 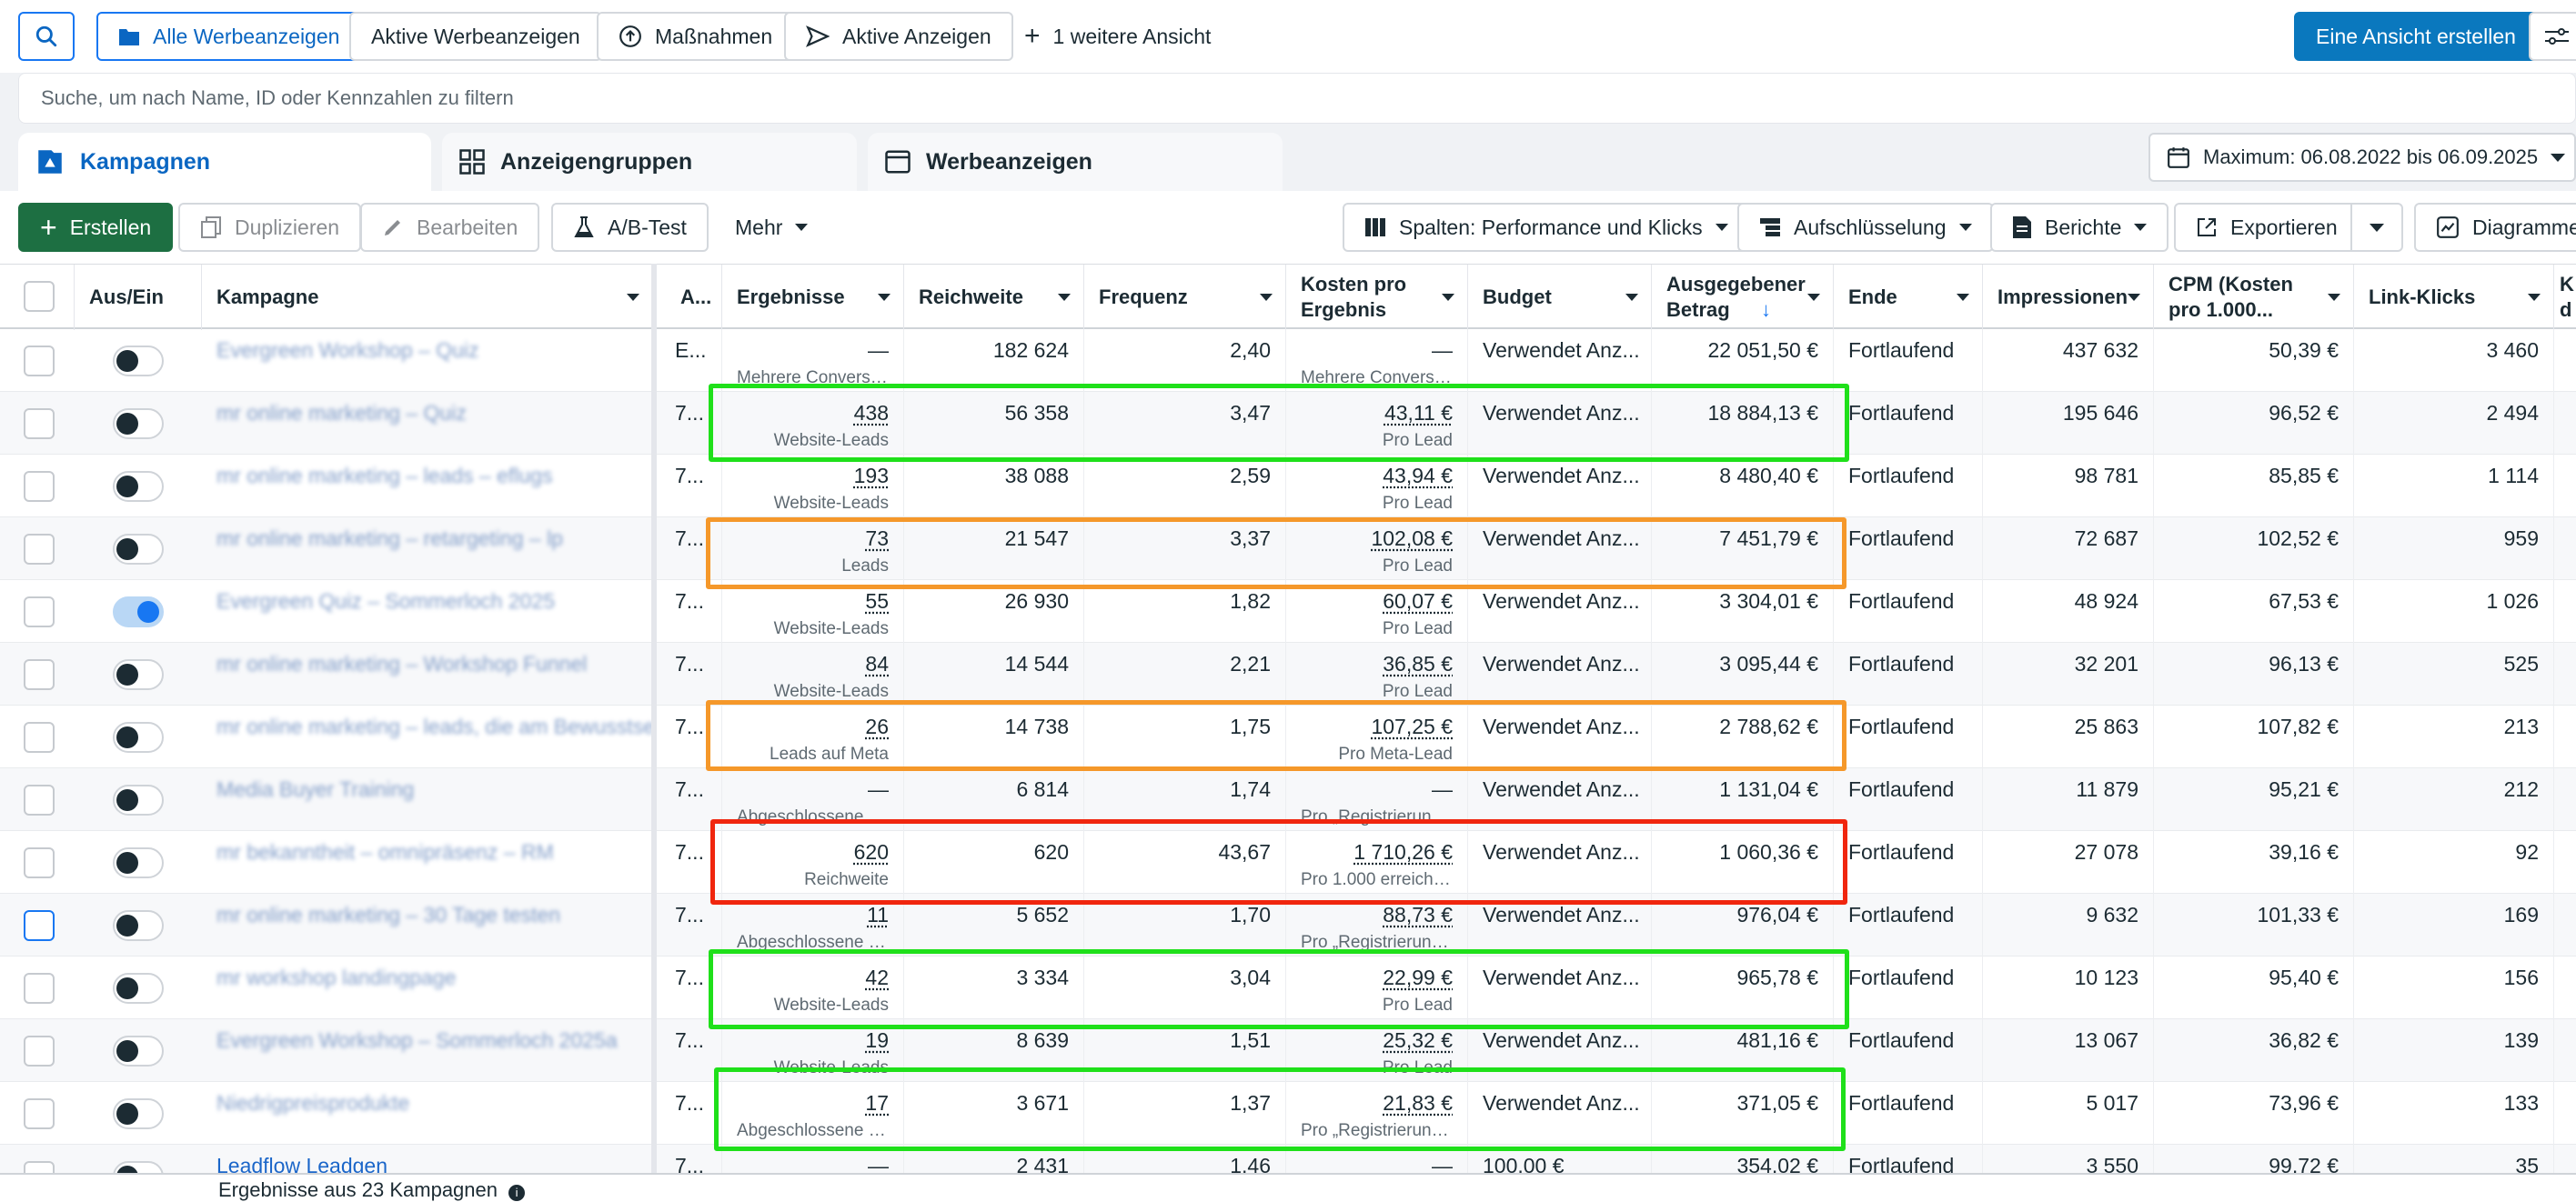 I want to click on tab-ads: Werbeanzeigen, so click(x=1075, y=162).